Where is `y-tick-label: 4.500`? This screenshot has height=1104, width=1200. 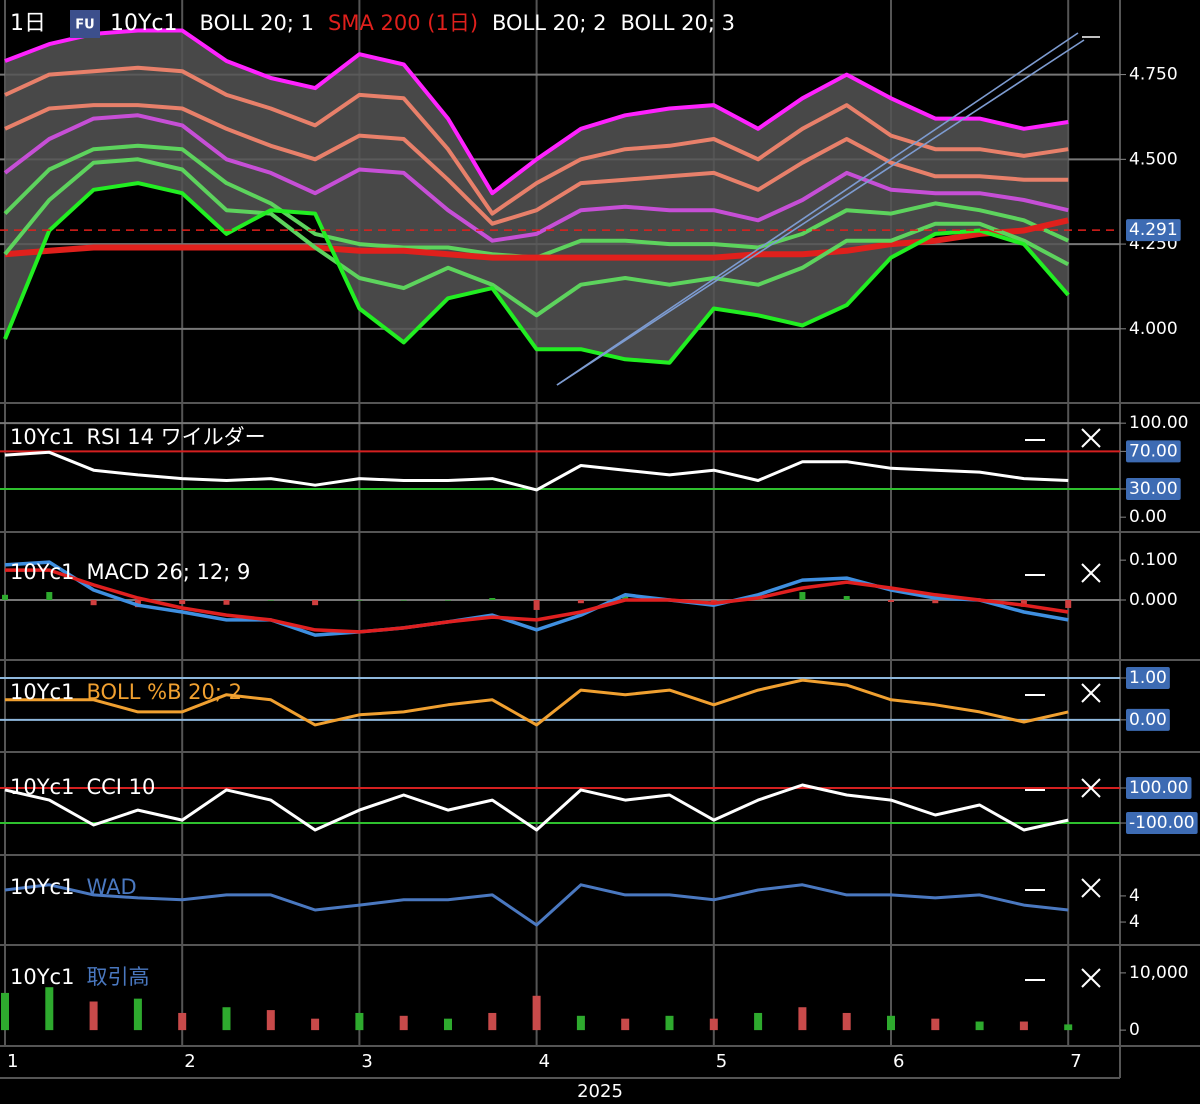
y-tick-label: 4.500 is located at coordinates (1153, 159).